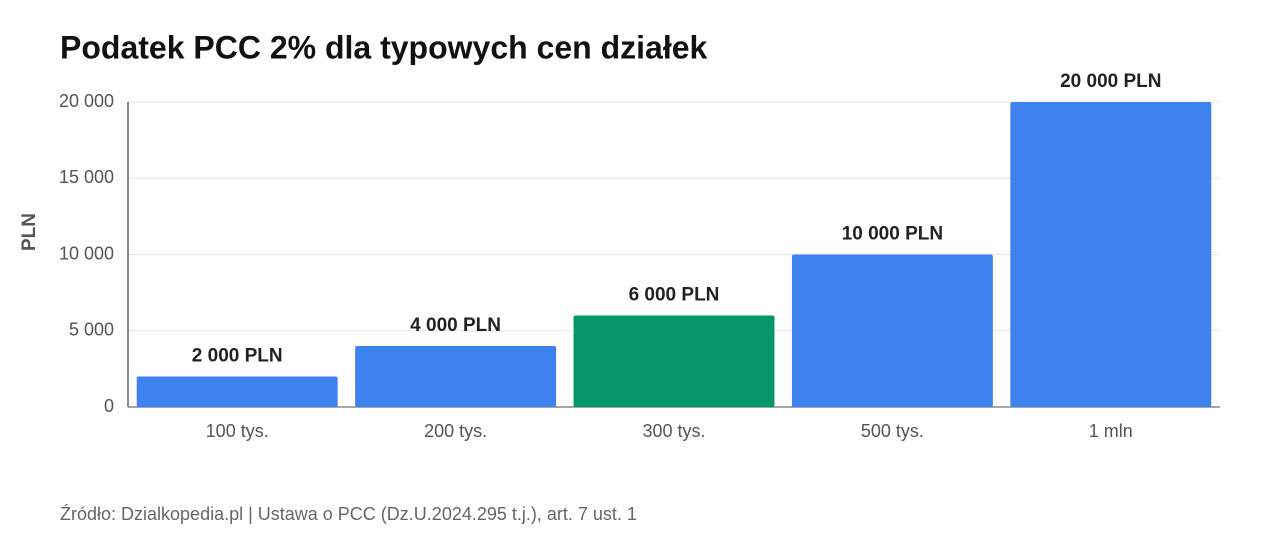  What do you see at coordinates (384, 47) in the screenshot?
I see `chart-title: Podatek PCC 2% dla typowych cen działek` at bounding box center [384, 47].